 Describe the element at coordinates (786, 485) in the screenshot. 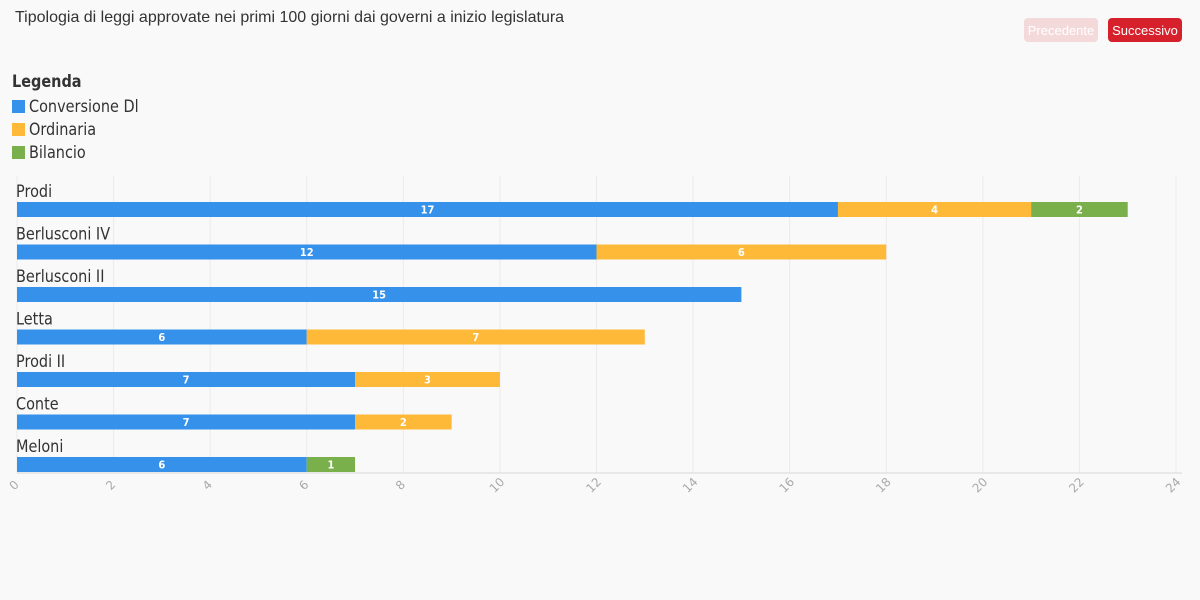

I see `x-tick-label: 16` at that location.